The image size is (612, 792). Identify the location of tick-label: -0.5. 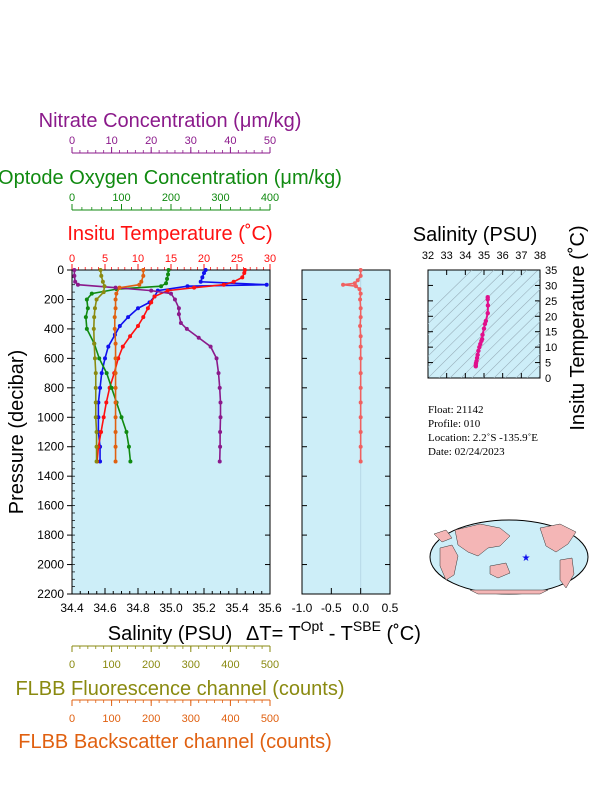
(331, 608).